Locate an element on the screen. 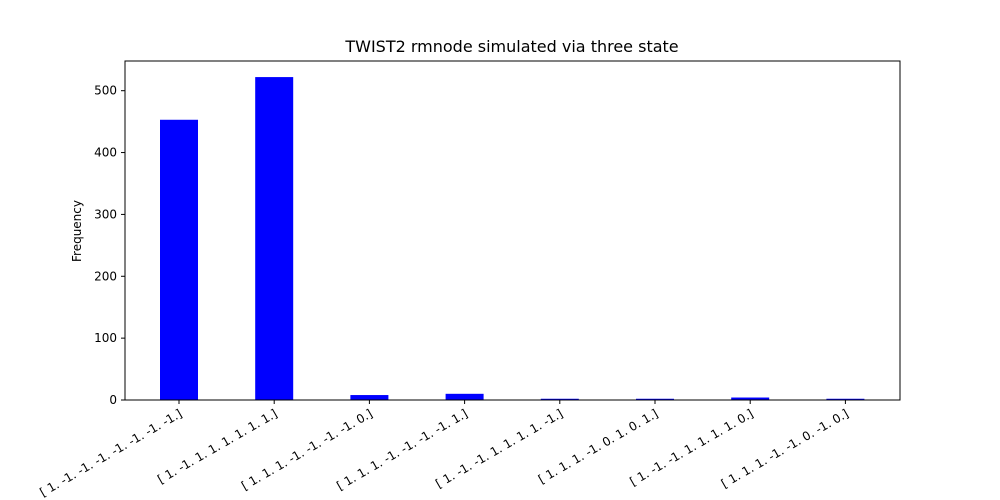 The width and height of the screenshot is (1000, 500). chart-title: TWIST2 rmnode simulated via three state is located at coordinates (511, 46).